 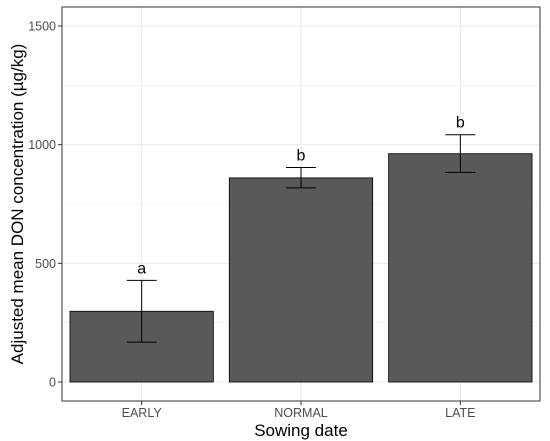 What do you see at coordinates (460, 268) in the screenshot?
I see `bar-late` at bounding box center [460, 268].